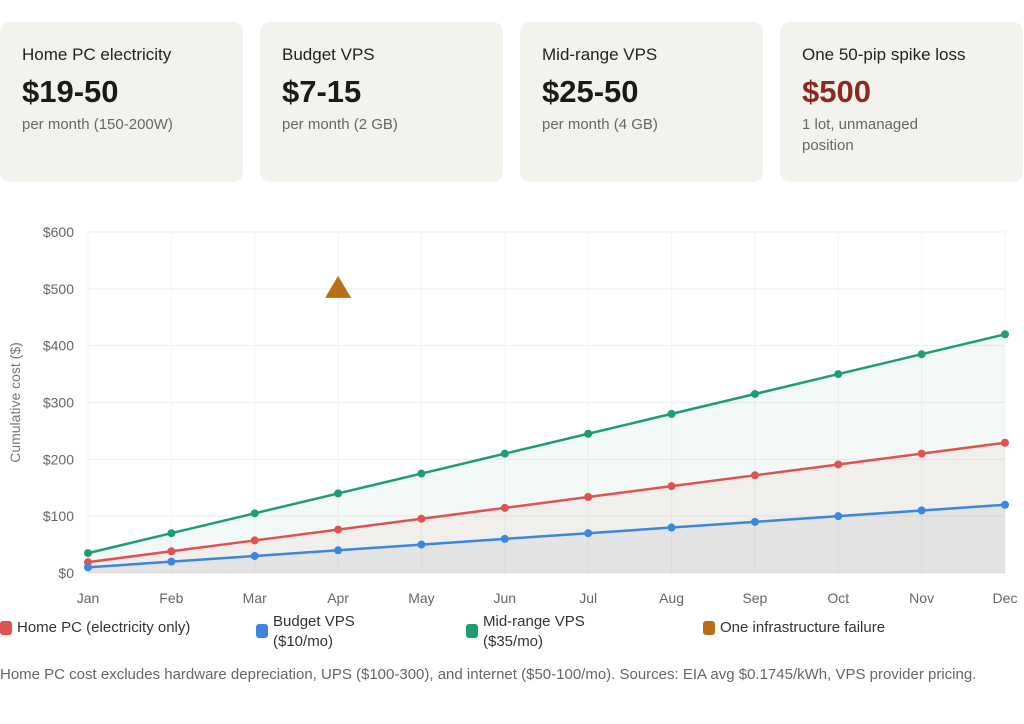  Describe the element at coordinates (58, 289) in the screenshot. I see `y-tick-label: $500` at that location.